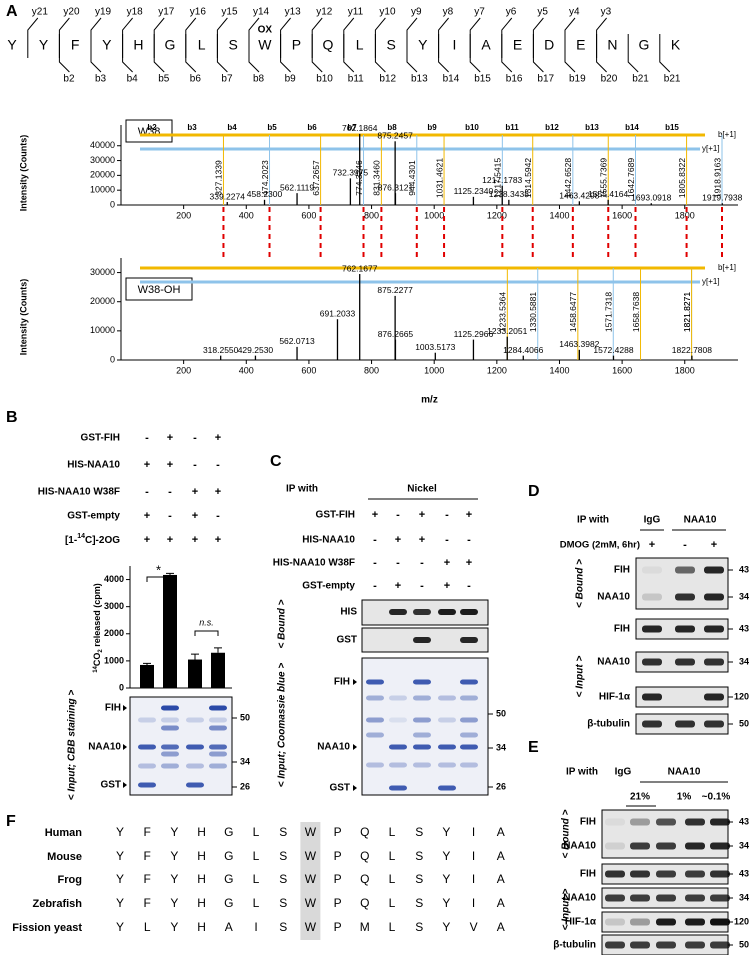  Describe the element at coordinates (265, 30) in the screenshot. I see `modification-label: OX` at that location.